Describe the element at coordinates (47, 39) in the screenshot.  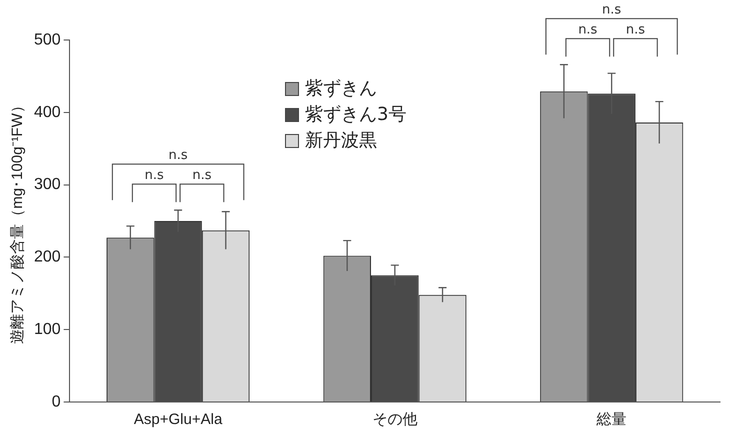
I see `y-tick-label: 500` at that location.